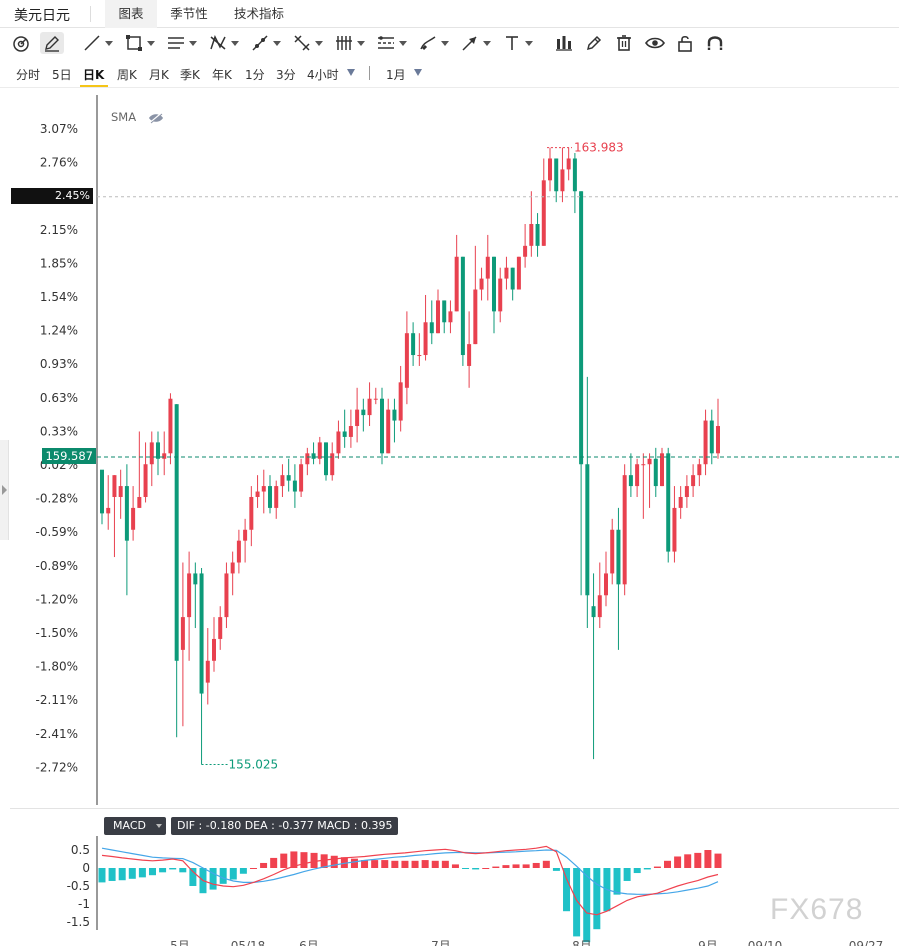 This screenshot has width=899, height=946. Describe the element at coordinates (307, 43) in the screenshot. I see `fib-icon` at that location.